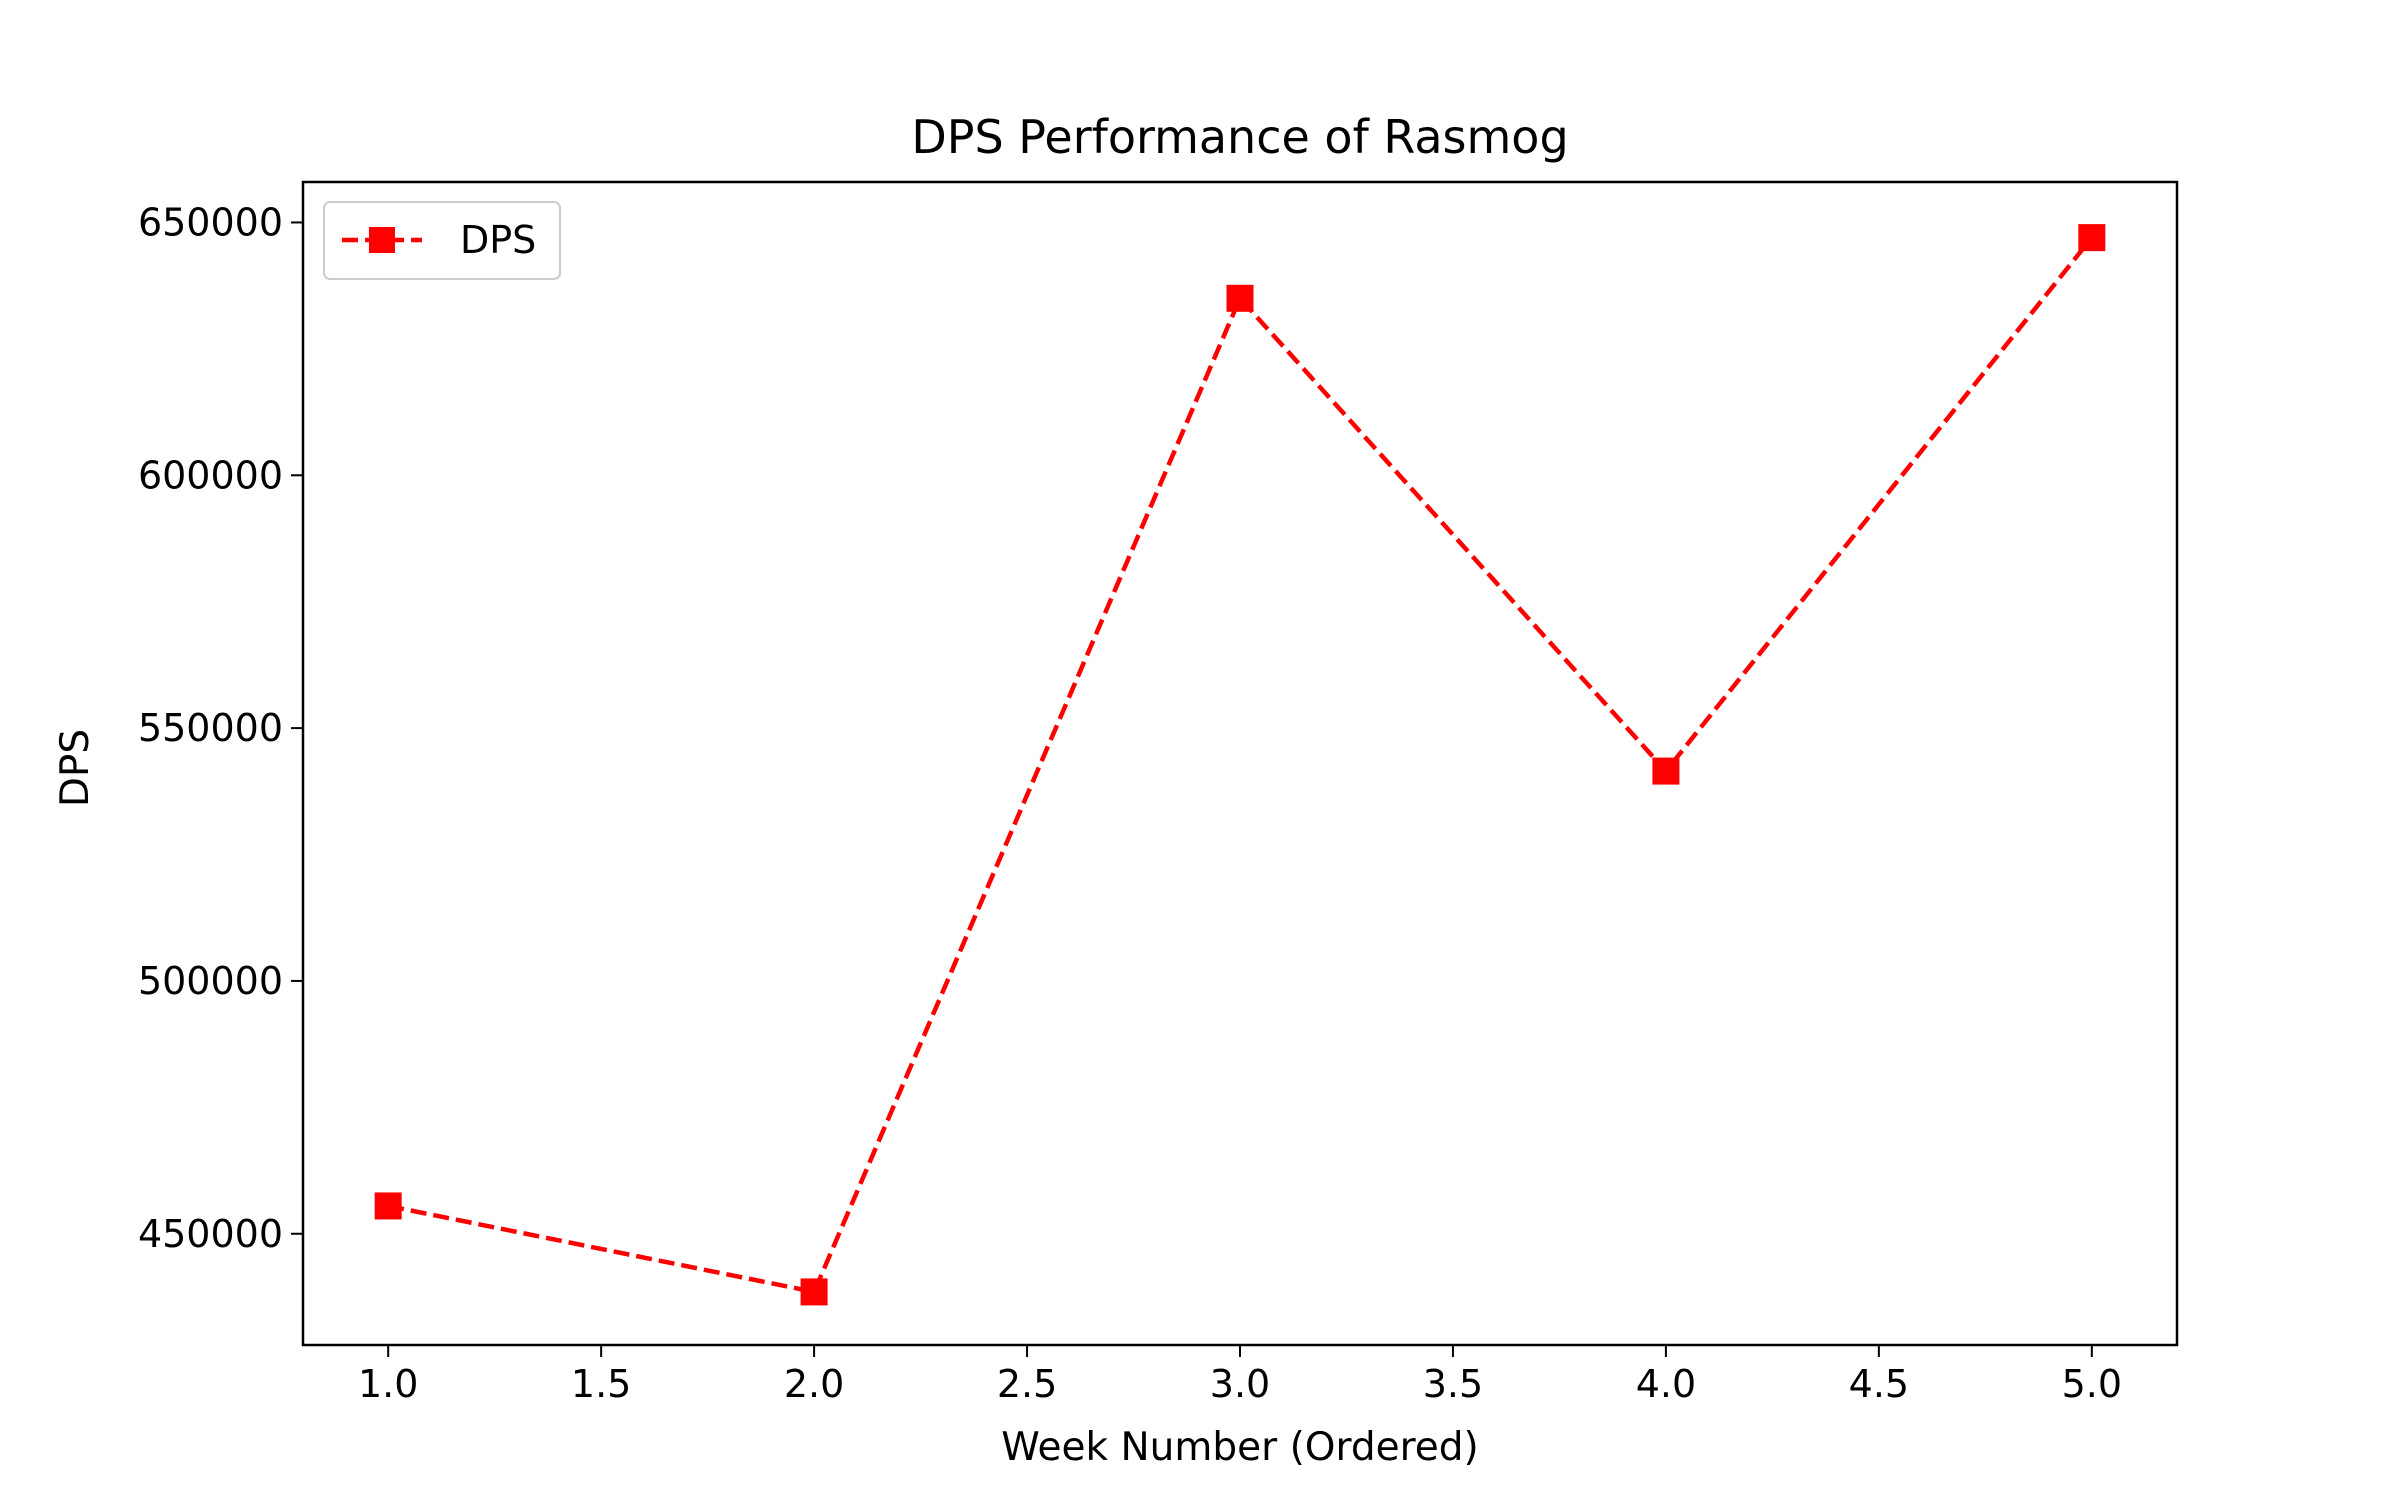  Describe the element at coordinates (210, 1234) in the screenshot. I see `y-tick-label: 450000` at that location.